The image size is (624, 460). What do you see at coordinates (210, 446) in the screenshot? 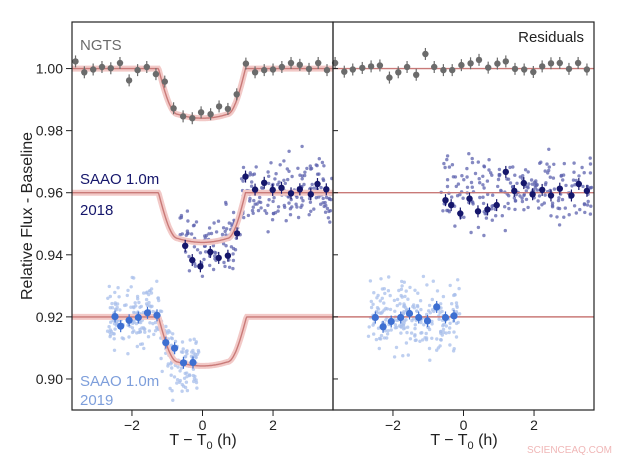
I see `x-title-sub: 0` at bounding box center [210, 446].